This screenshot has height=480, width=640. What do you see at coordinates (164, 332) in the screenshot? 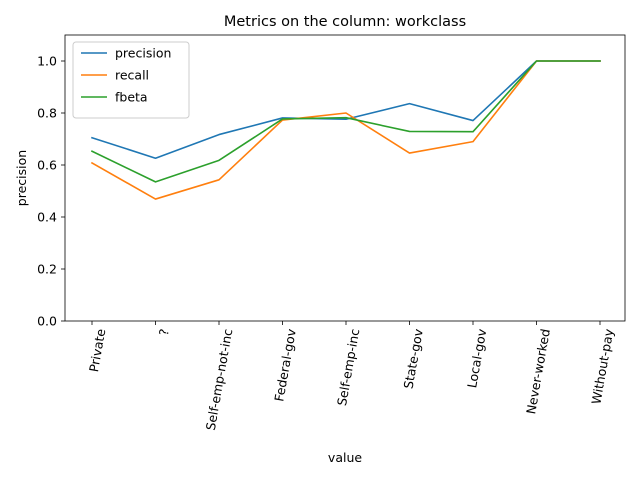
I see `x-tick-label: ?` at bounding box center [164, 332].